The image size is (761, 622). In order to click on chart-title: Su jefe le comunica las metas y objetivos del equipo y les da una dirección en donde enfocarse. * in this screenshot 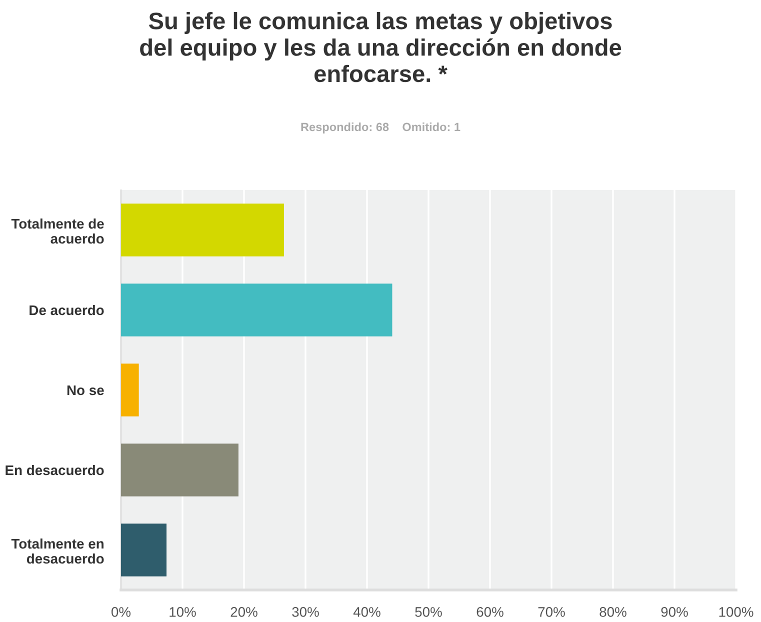, I will do `click(381, 47)`.